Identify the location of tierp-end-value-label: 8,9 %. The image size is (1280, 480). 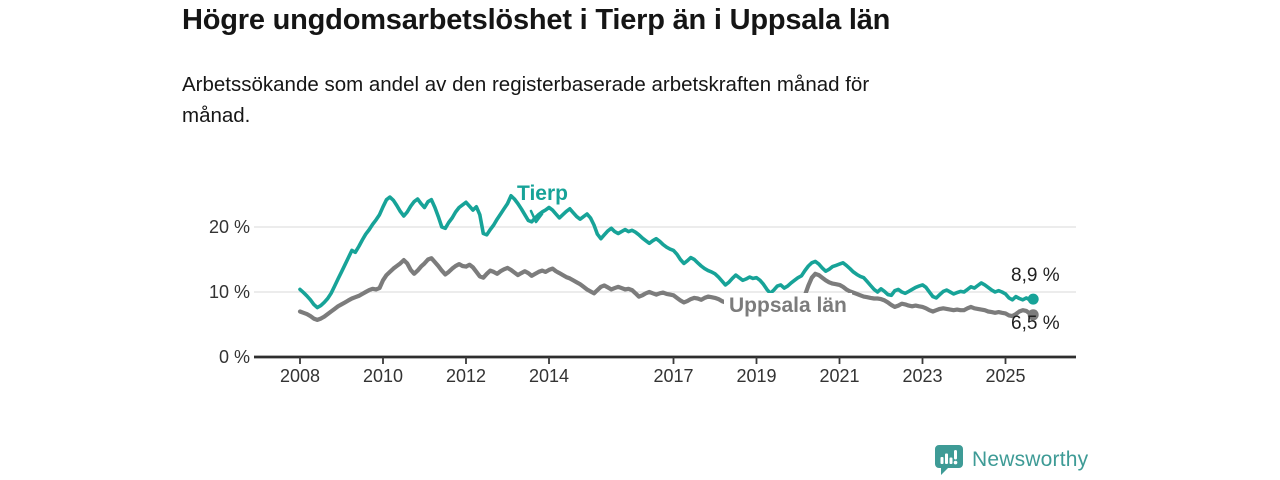
(1035, 275).